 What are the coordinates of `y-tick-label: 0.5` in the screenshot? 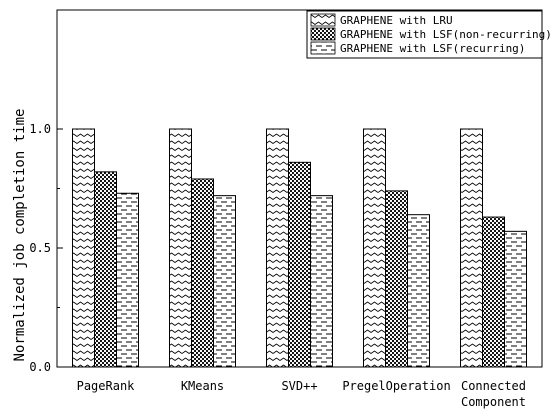 It's located at (40, 248).